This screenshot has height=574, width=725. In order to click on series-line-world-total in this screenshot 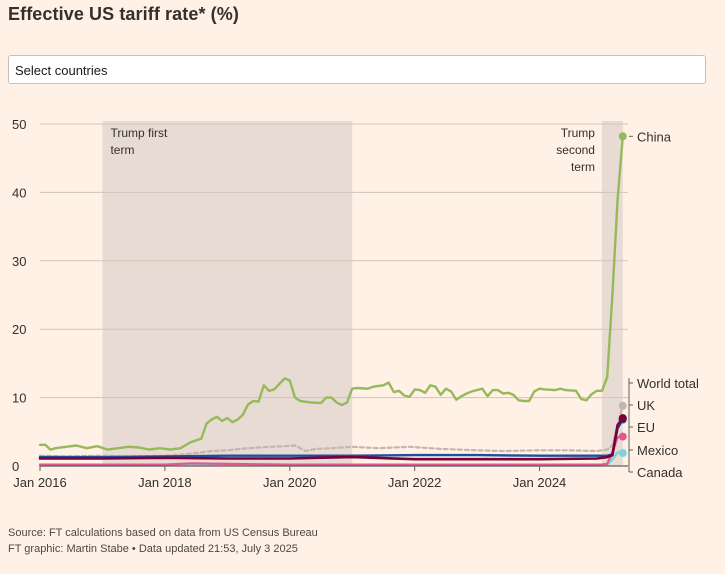, I will do `click(331, 431)`.